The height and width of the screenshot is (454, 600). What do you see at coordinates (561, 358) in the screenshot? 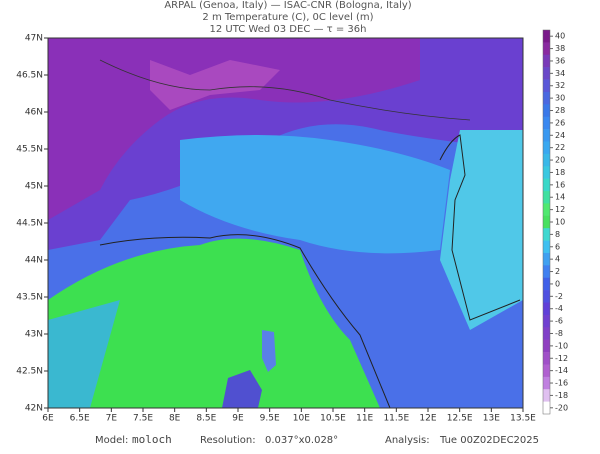
I see `colorbar-label: -12` at bounding box center [561, 358].